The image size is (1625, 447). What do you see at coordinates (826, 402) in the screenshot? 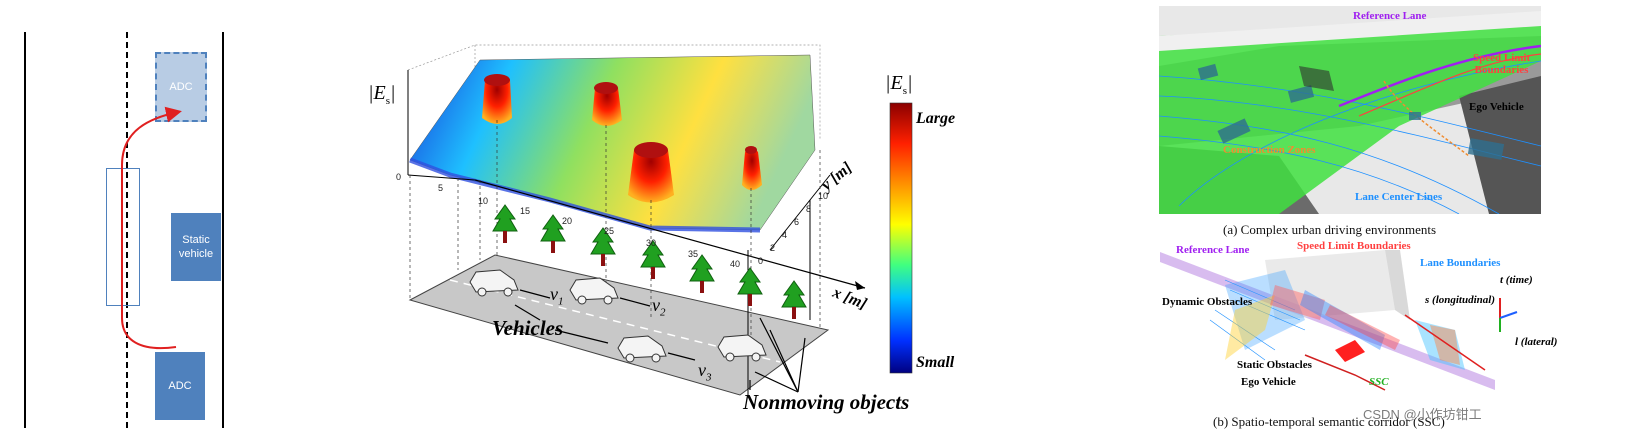
I see `nonmoving-objects-label: Nonmoving objects` at bounding box center [826, 402].